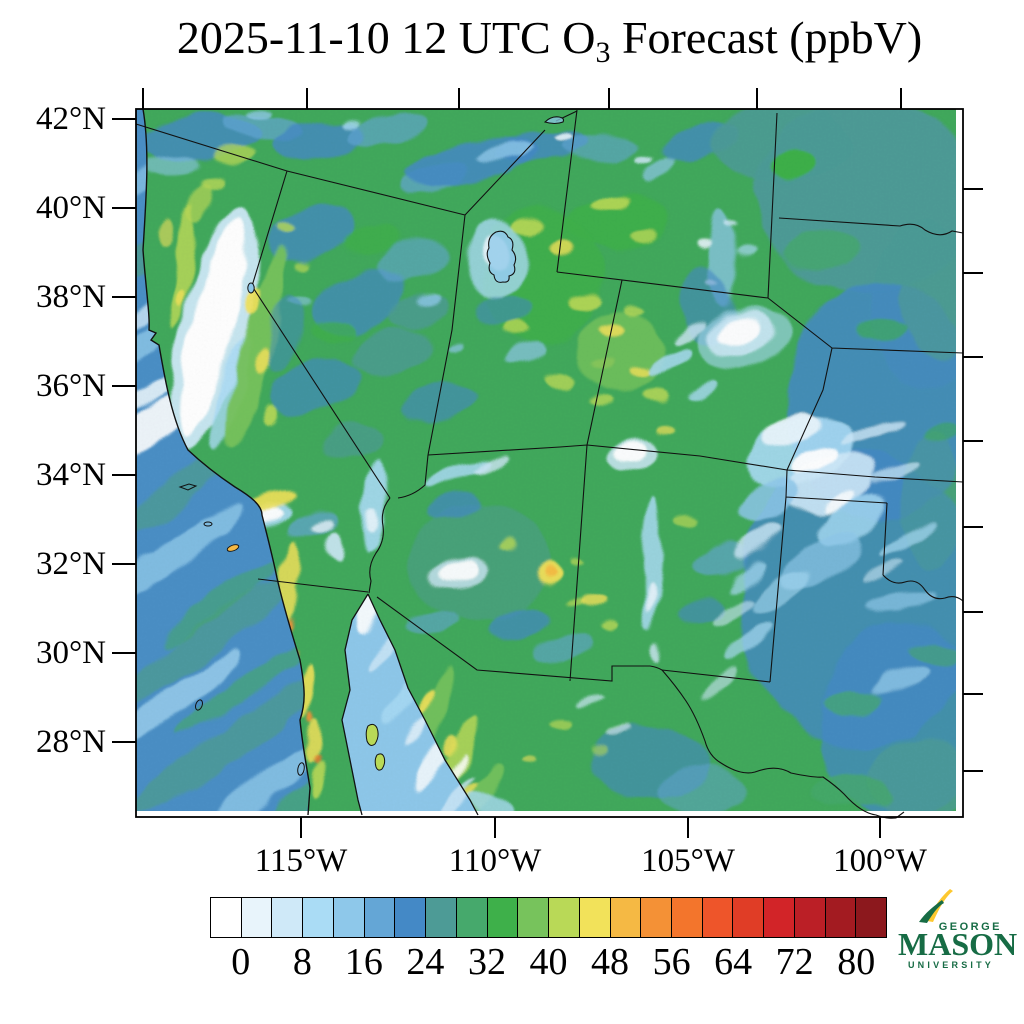  What do you see at coordinates (856, 962) in the screenshot?
I see `colorbar-tick-label: 80` at bounding box center [856, 962].